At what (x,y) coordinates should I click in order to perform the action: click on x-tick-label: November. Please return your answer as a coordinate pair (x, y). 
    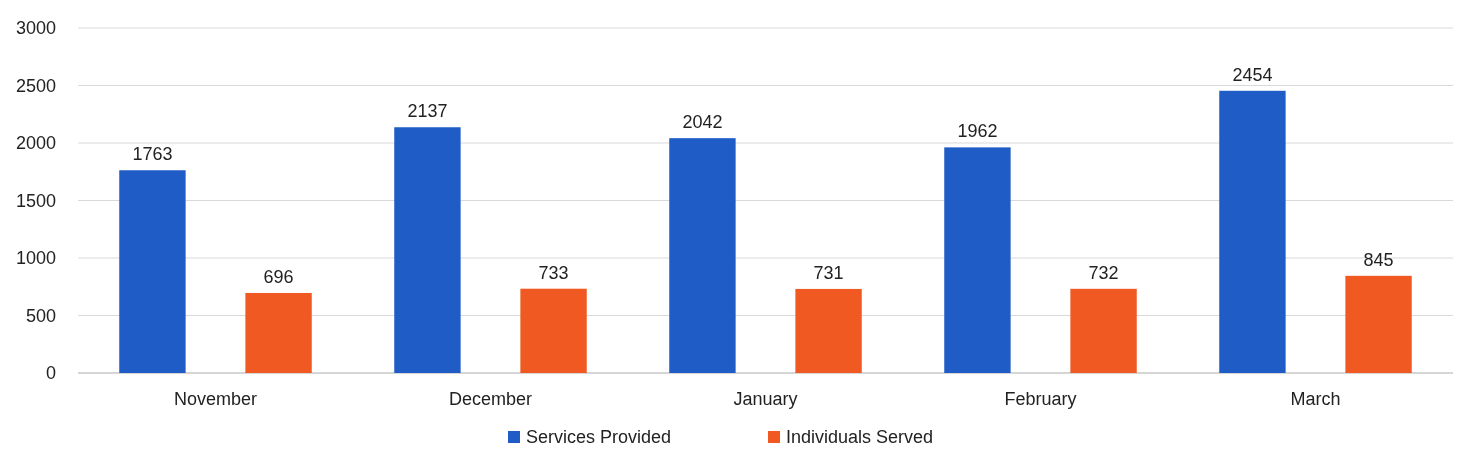
    Looking at the image, I should click on (215, 399).